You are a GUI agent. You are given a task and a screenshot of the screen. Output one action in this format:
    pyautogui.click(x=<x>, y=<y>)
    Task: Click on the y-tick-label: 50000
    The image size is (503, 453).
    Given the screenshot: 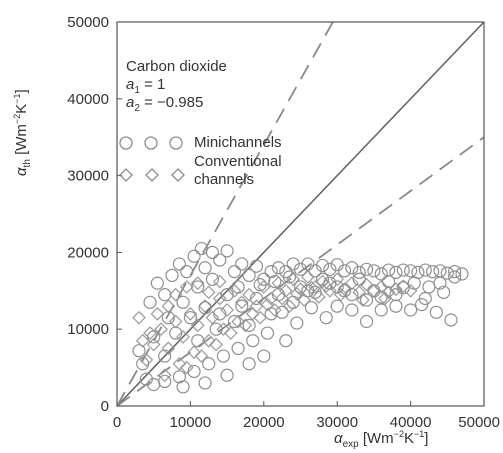 What is the action you would take?
    pyautogui.click(x=88, y=22)
    